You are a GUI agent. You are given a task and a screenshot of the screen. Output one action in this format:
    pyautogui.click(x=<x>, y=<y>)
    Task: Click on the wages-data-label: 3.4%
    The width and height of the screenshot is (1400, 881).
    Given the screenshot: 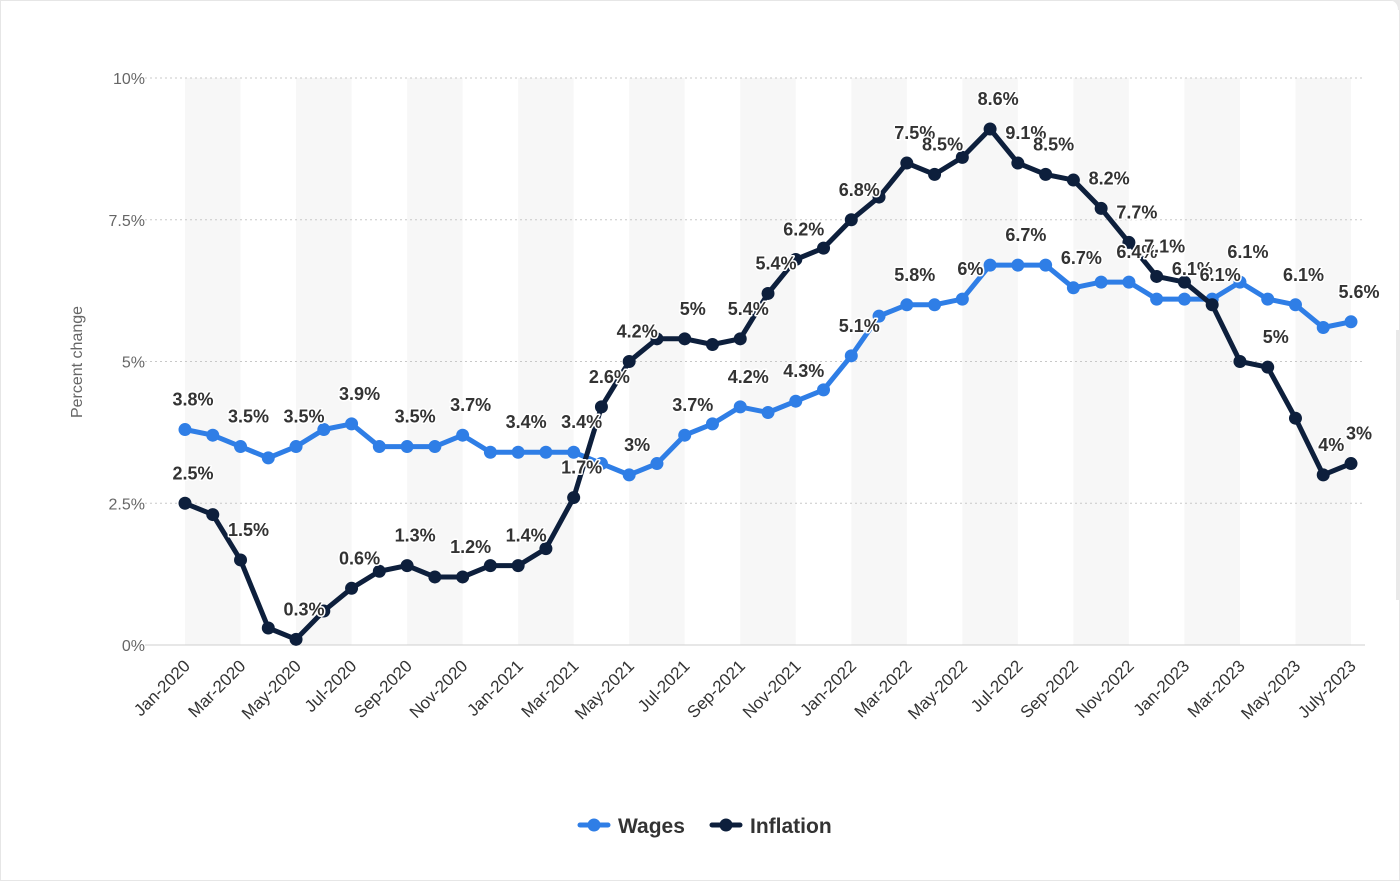 What is the action you would take?
    pyautogui.click(x=526, y=422)
    